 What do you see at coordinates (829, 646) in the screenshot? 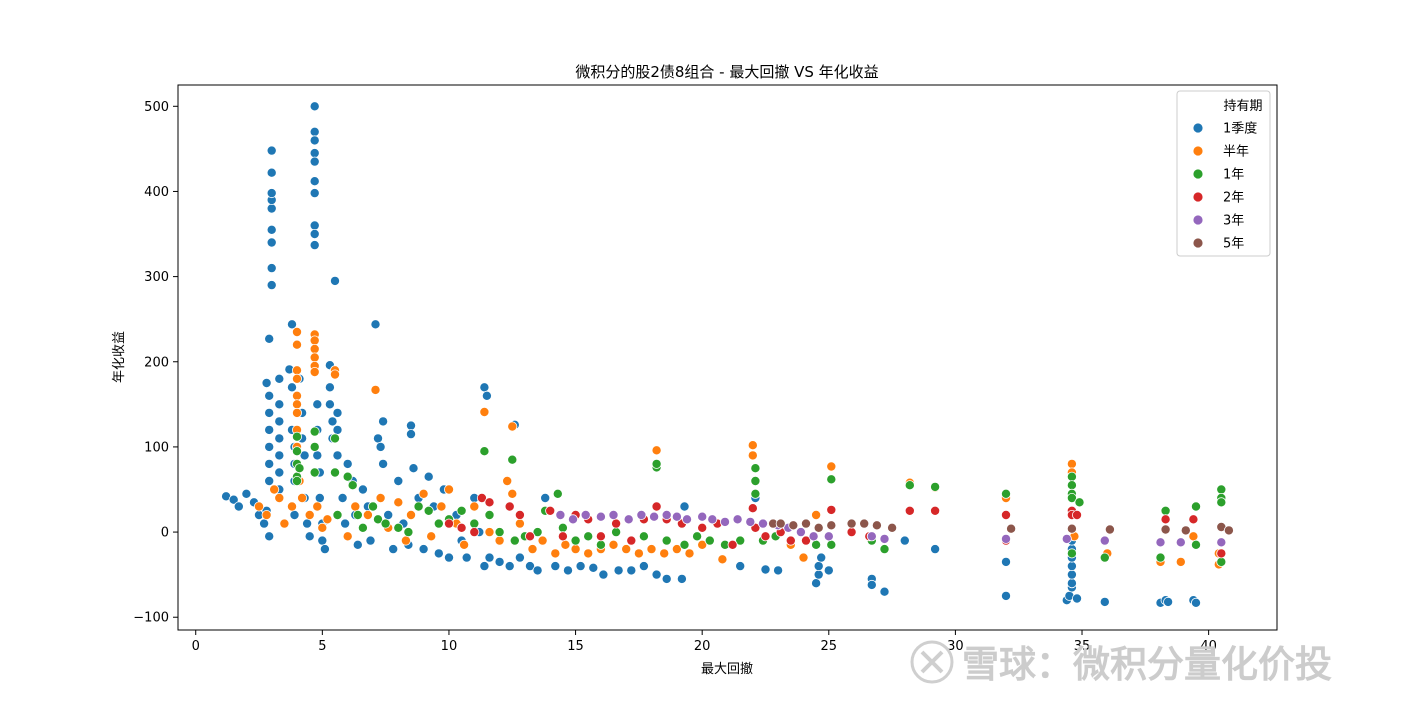
I see `x-tick-label: 25` at bounding box center [829, 646].